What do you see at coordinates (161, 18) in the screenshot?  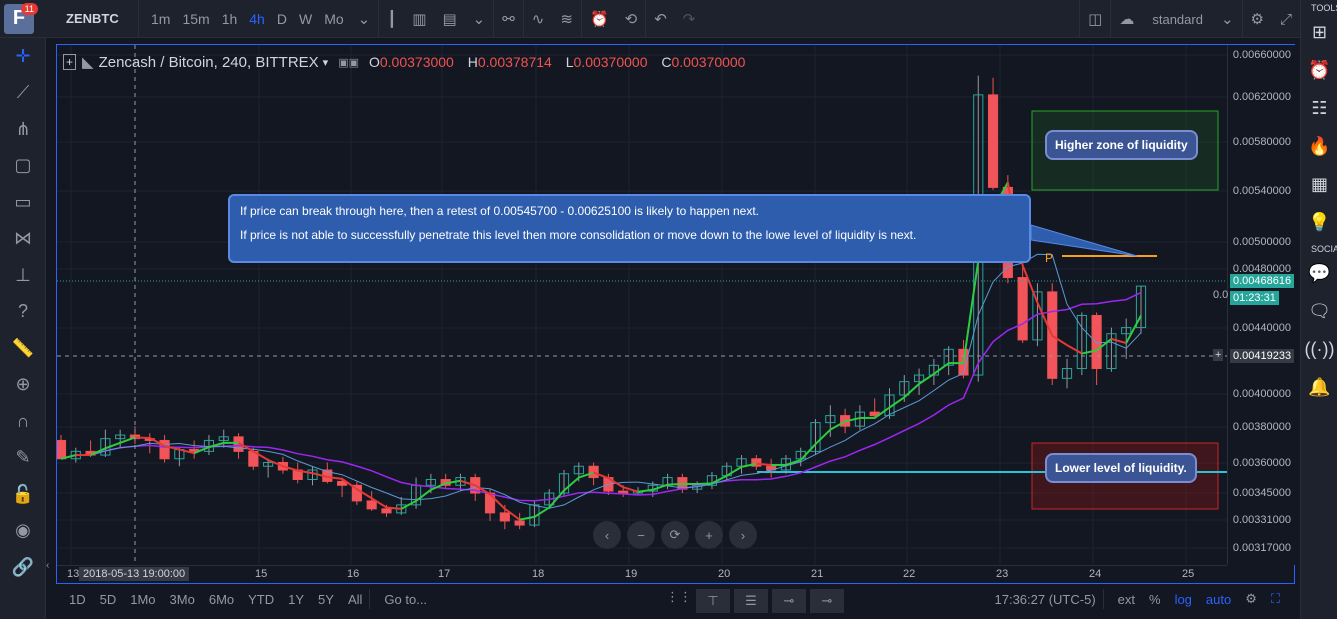 I see `timeframe-1m: 1m` at bounding box center [161, 18].